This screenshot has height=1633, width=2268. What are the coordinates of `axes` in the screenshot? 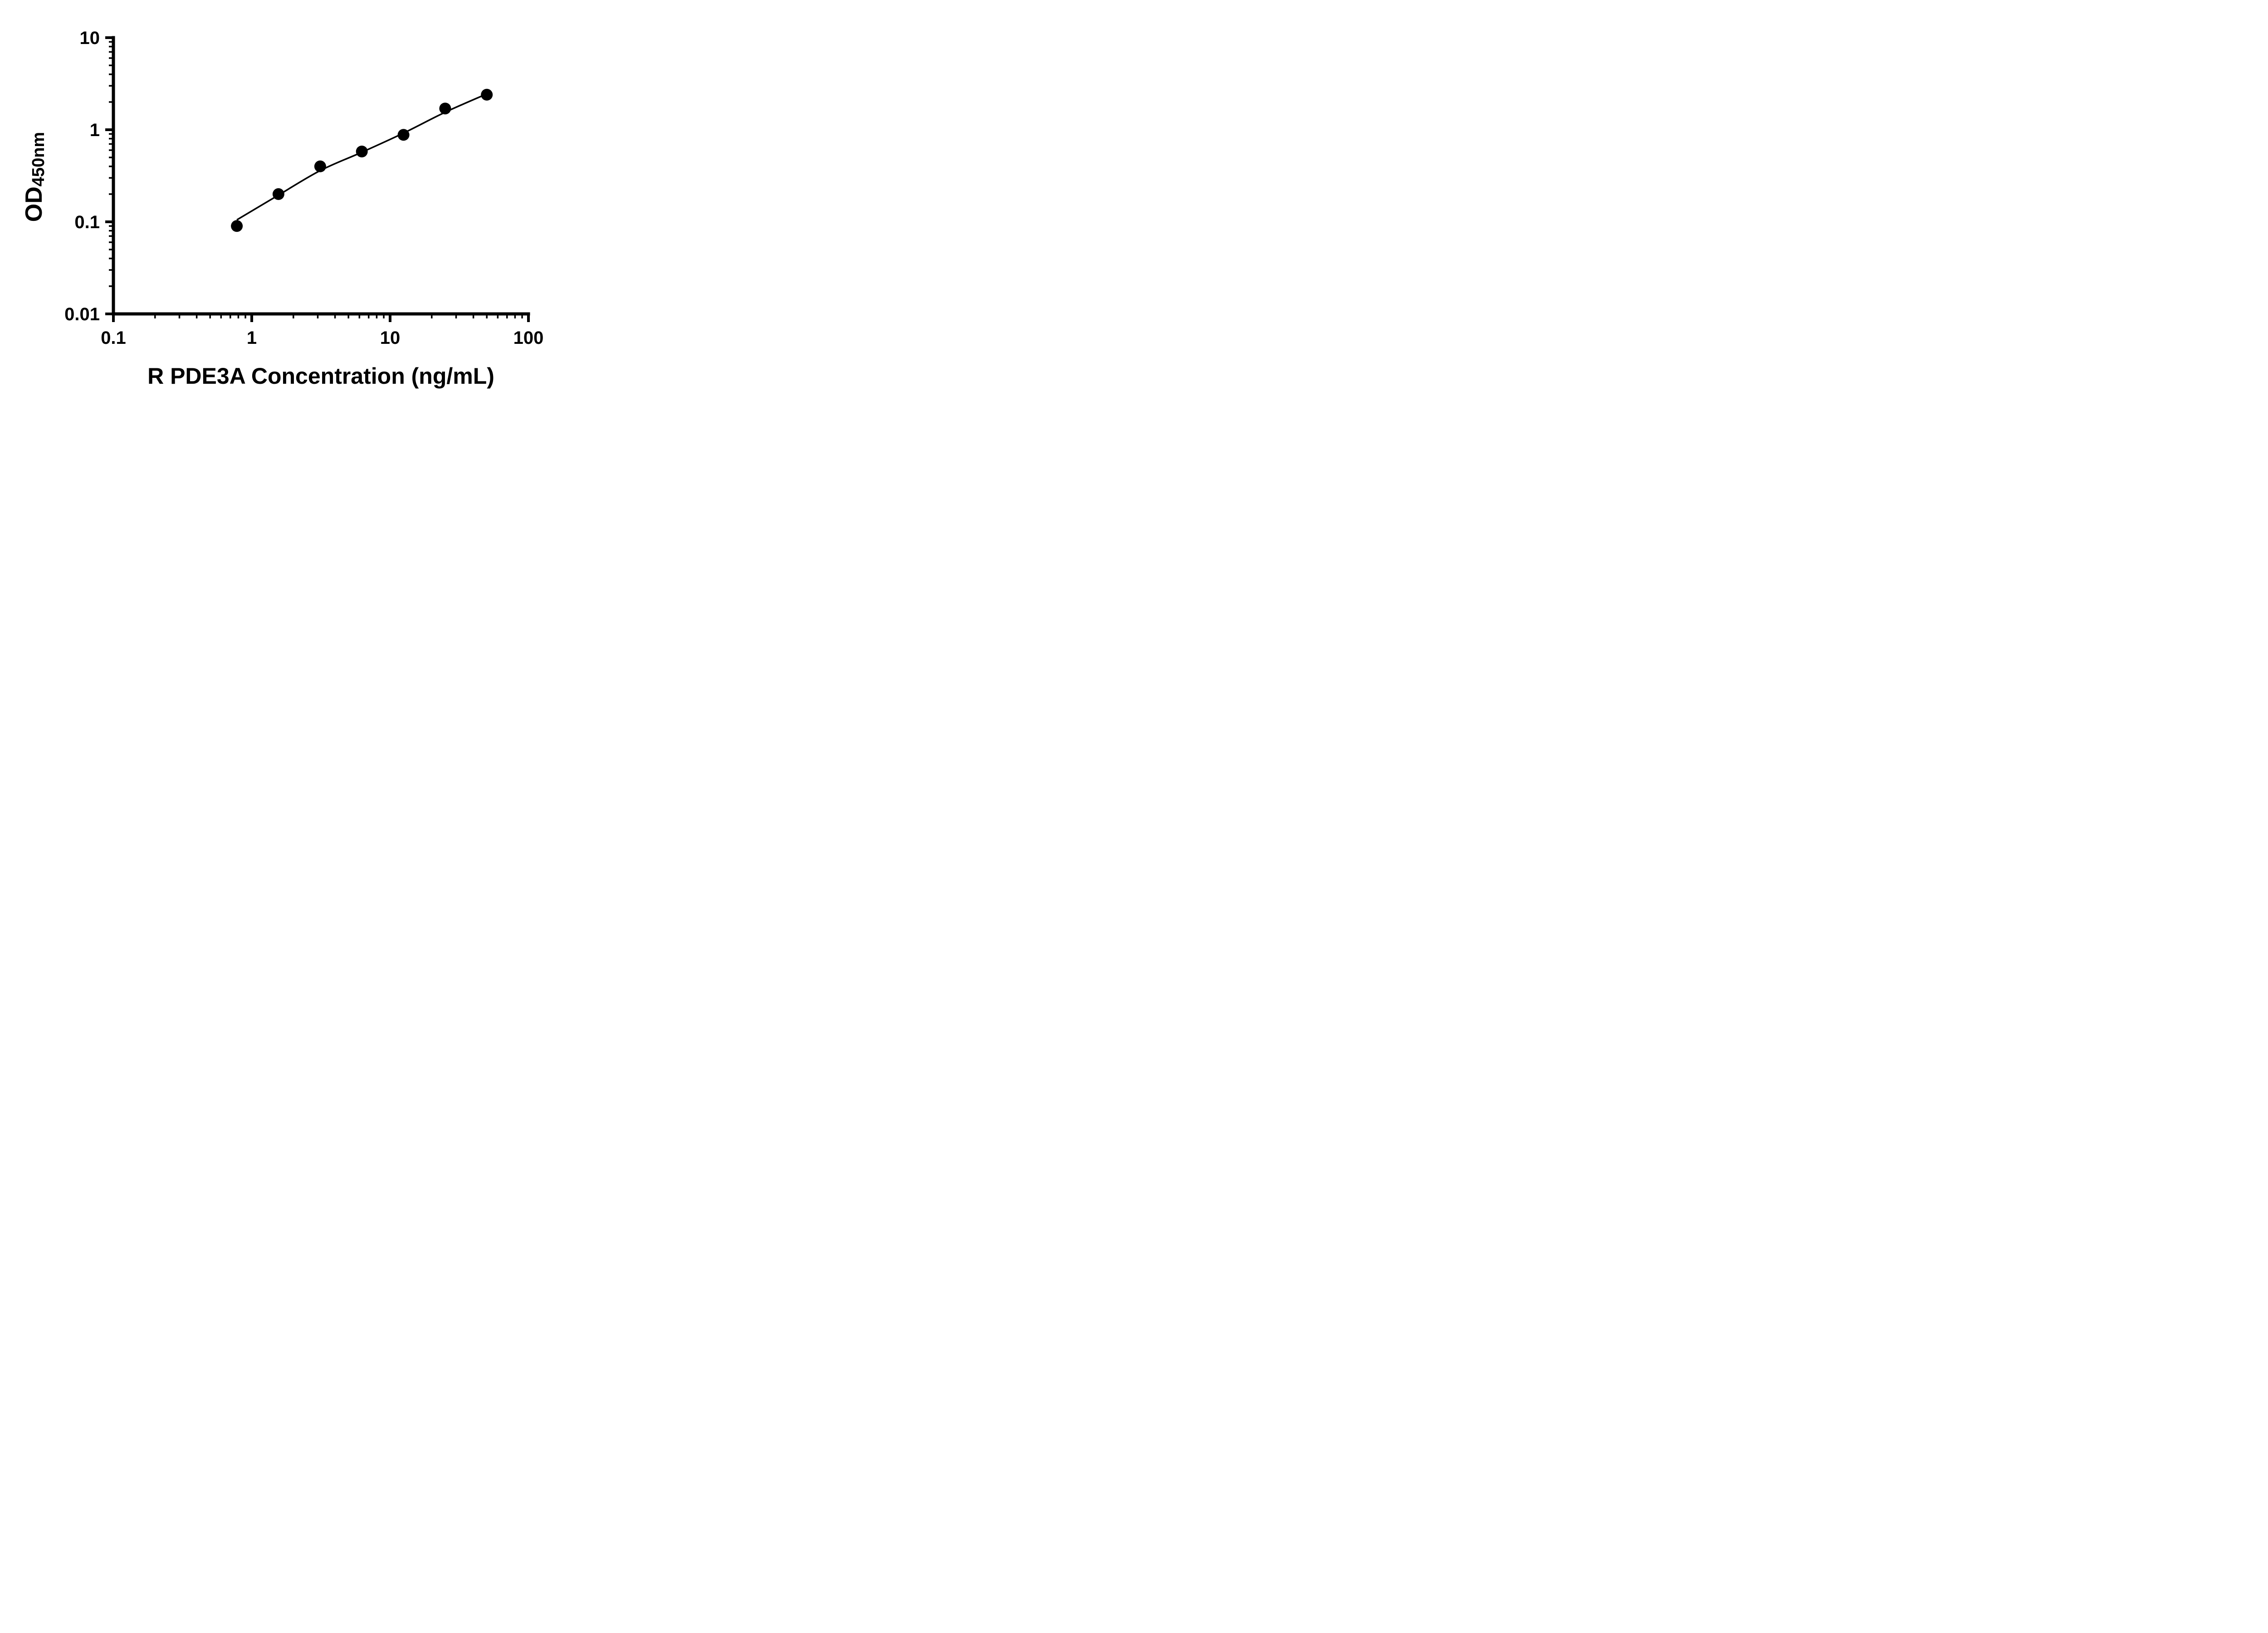 It's located at (321, 176).